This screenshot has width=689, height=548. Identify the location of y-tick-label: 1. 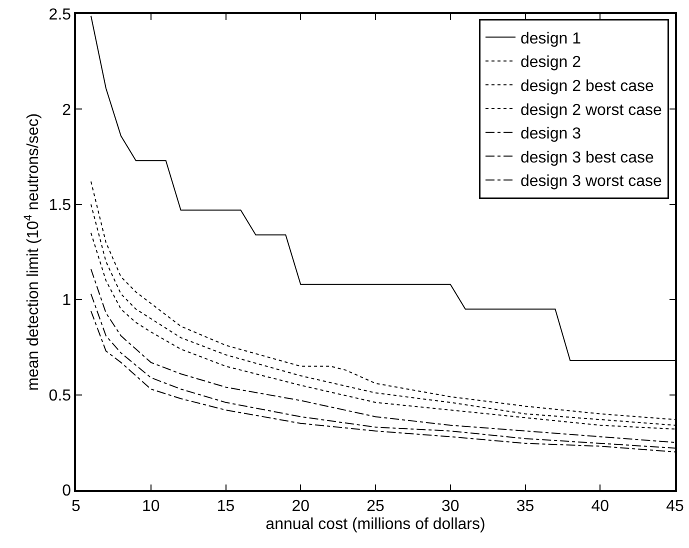
(67, 301).